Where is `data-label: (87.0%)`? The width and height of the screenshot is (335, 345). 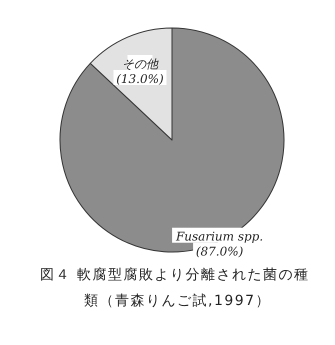 data-label: (87.0%) is located at coordinates (220, 251).